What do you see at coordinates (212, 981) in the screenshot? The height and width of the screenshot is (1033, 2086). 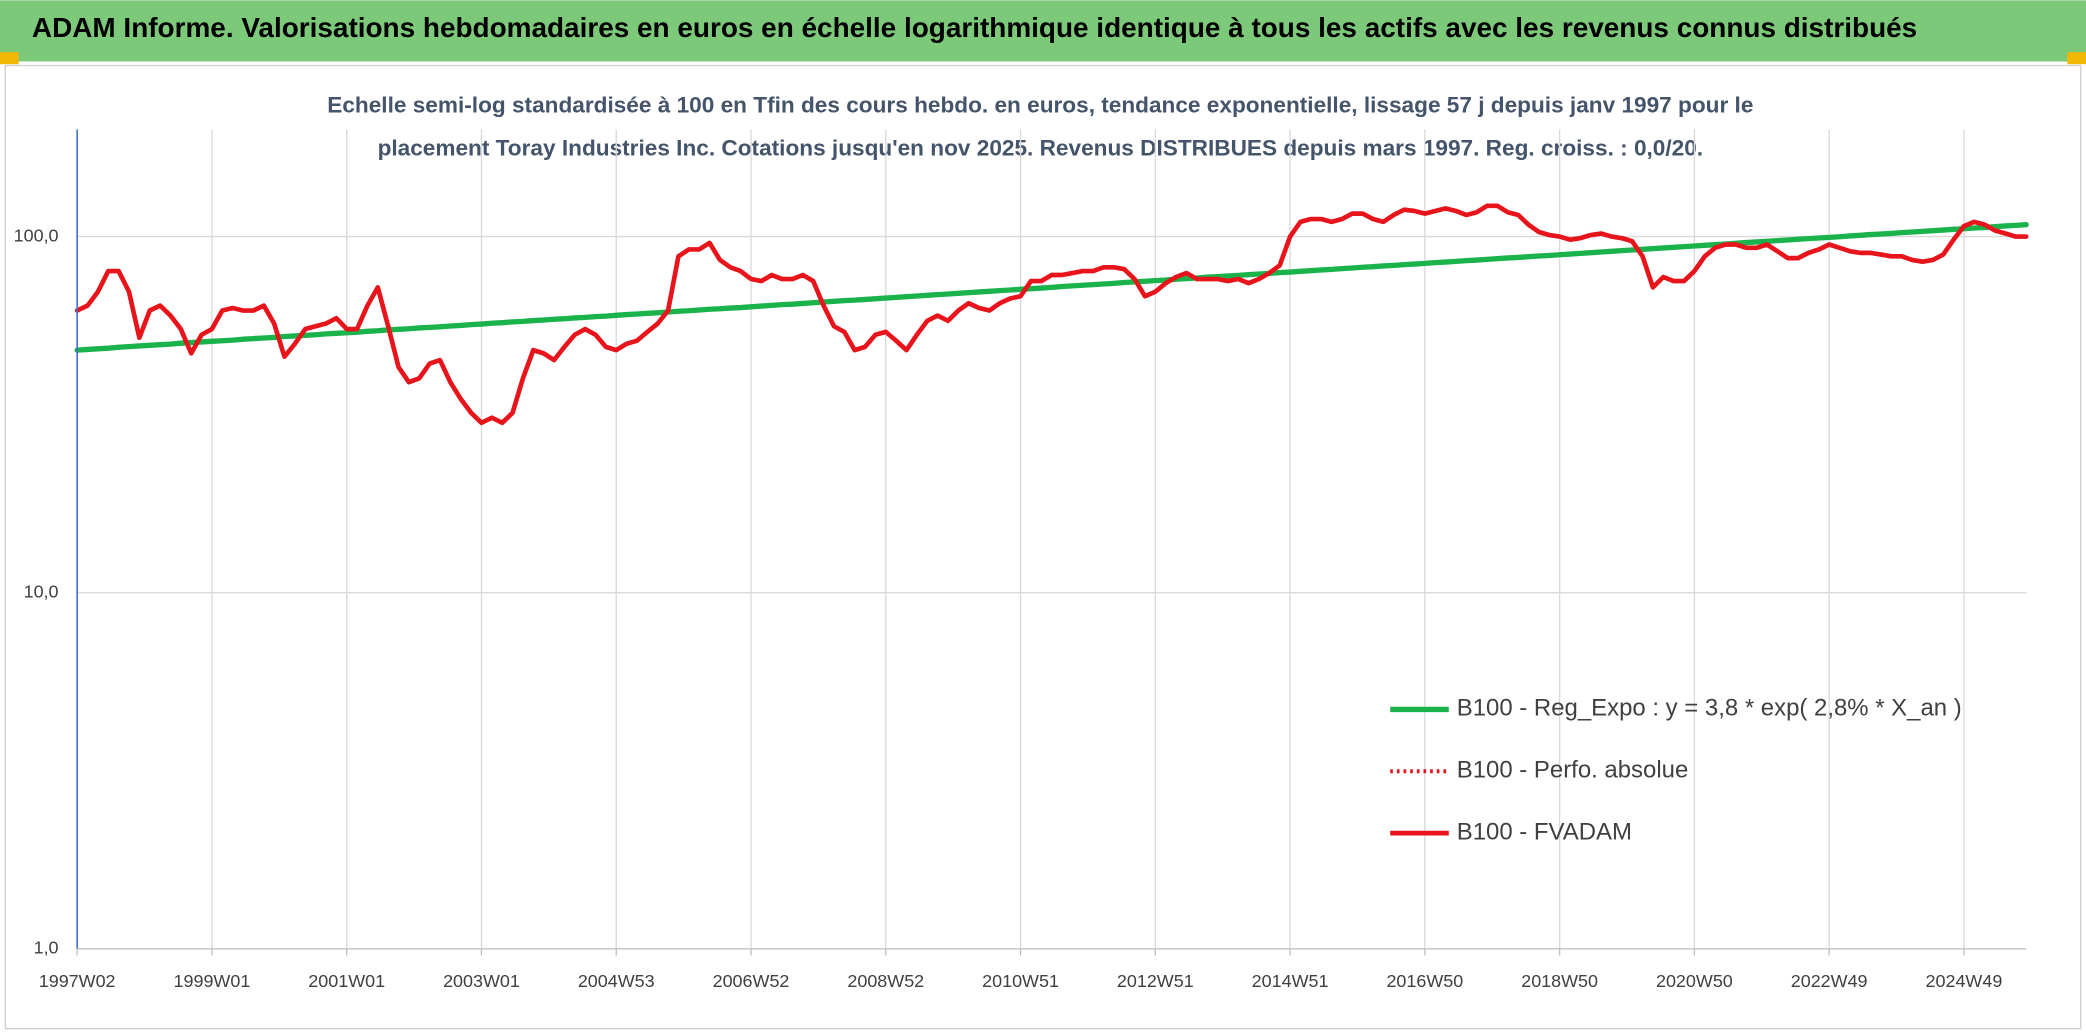 I see `x-tick-label: 1999W01` at bounding box center [212, 981].